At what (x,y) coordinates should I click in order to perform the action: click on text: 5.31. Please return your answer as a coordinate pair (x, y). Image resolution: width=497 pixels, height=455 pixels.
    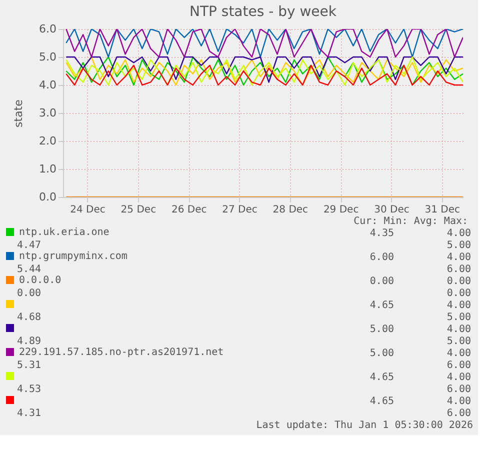
    Looking at the image, I should click on (29, 365).